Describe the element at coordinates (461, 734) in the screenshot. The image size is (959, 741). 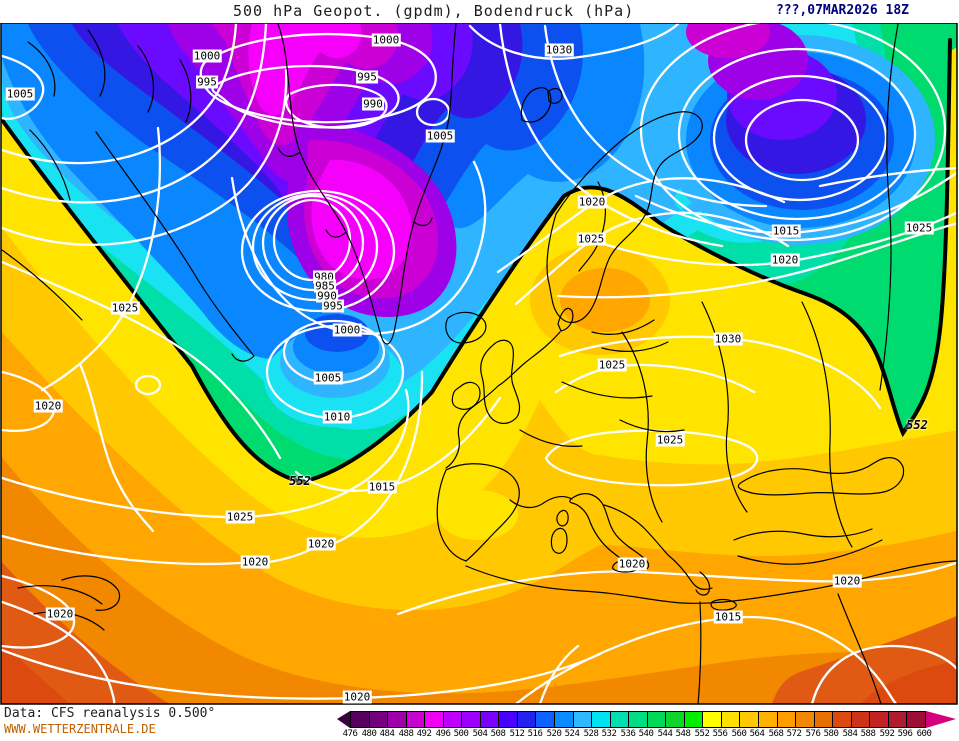
I see `colorbar-tick-label: 500` at that location.